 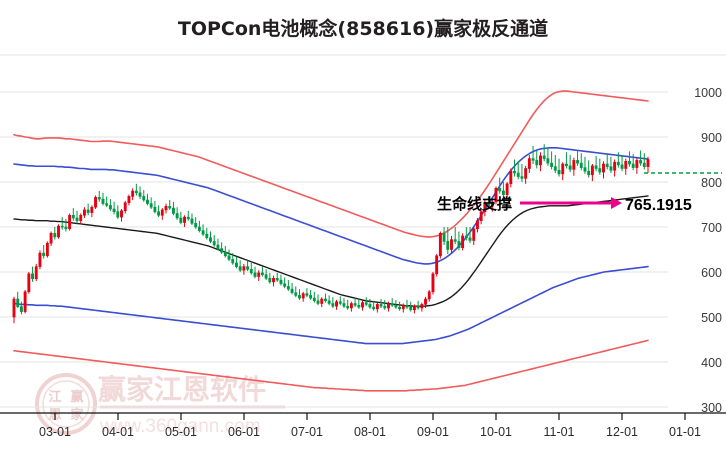 I want to click on svg-text: 03-01, so click(x=55, y=432).